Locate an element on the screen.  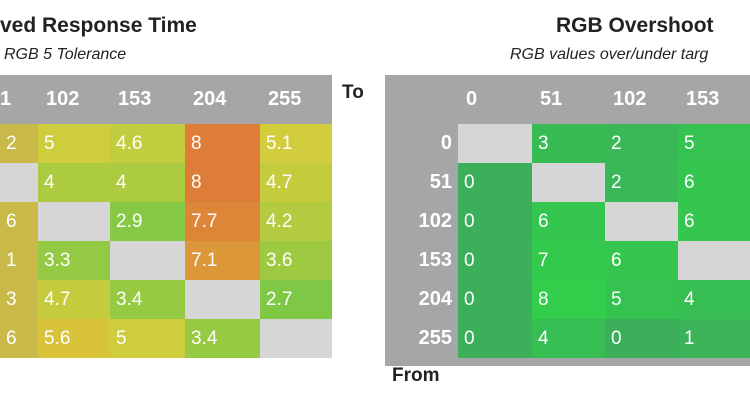
left-title: ved Response Time is located at coordinates (98, 25).